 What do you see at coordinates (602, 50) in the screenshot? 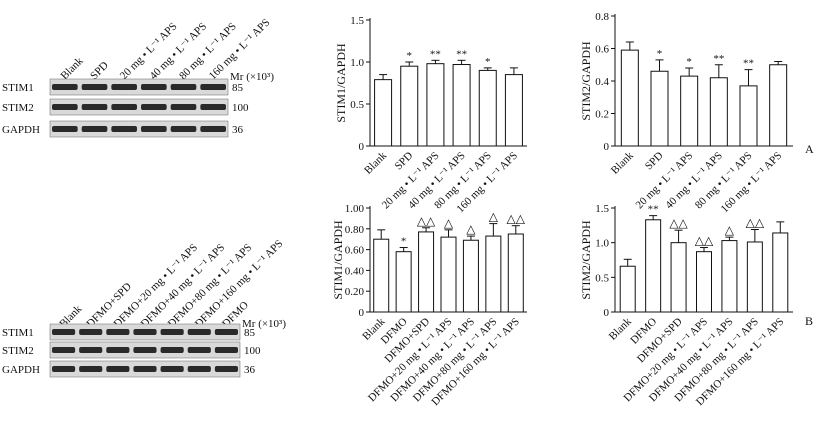
I see `y-tick-label: 0.6` at bounding box center [602, 50].